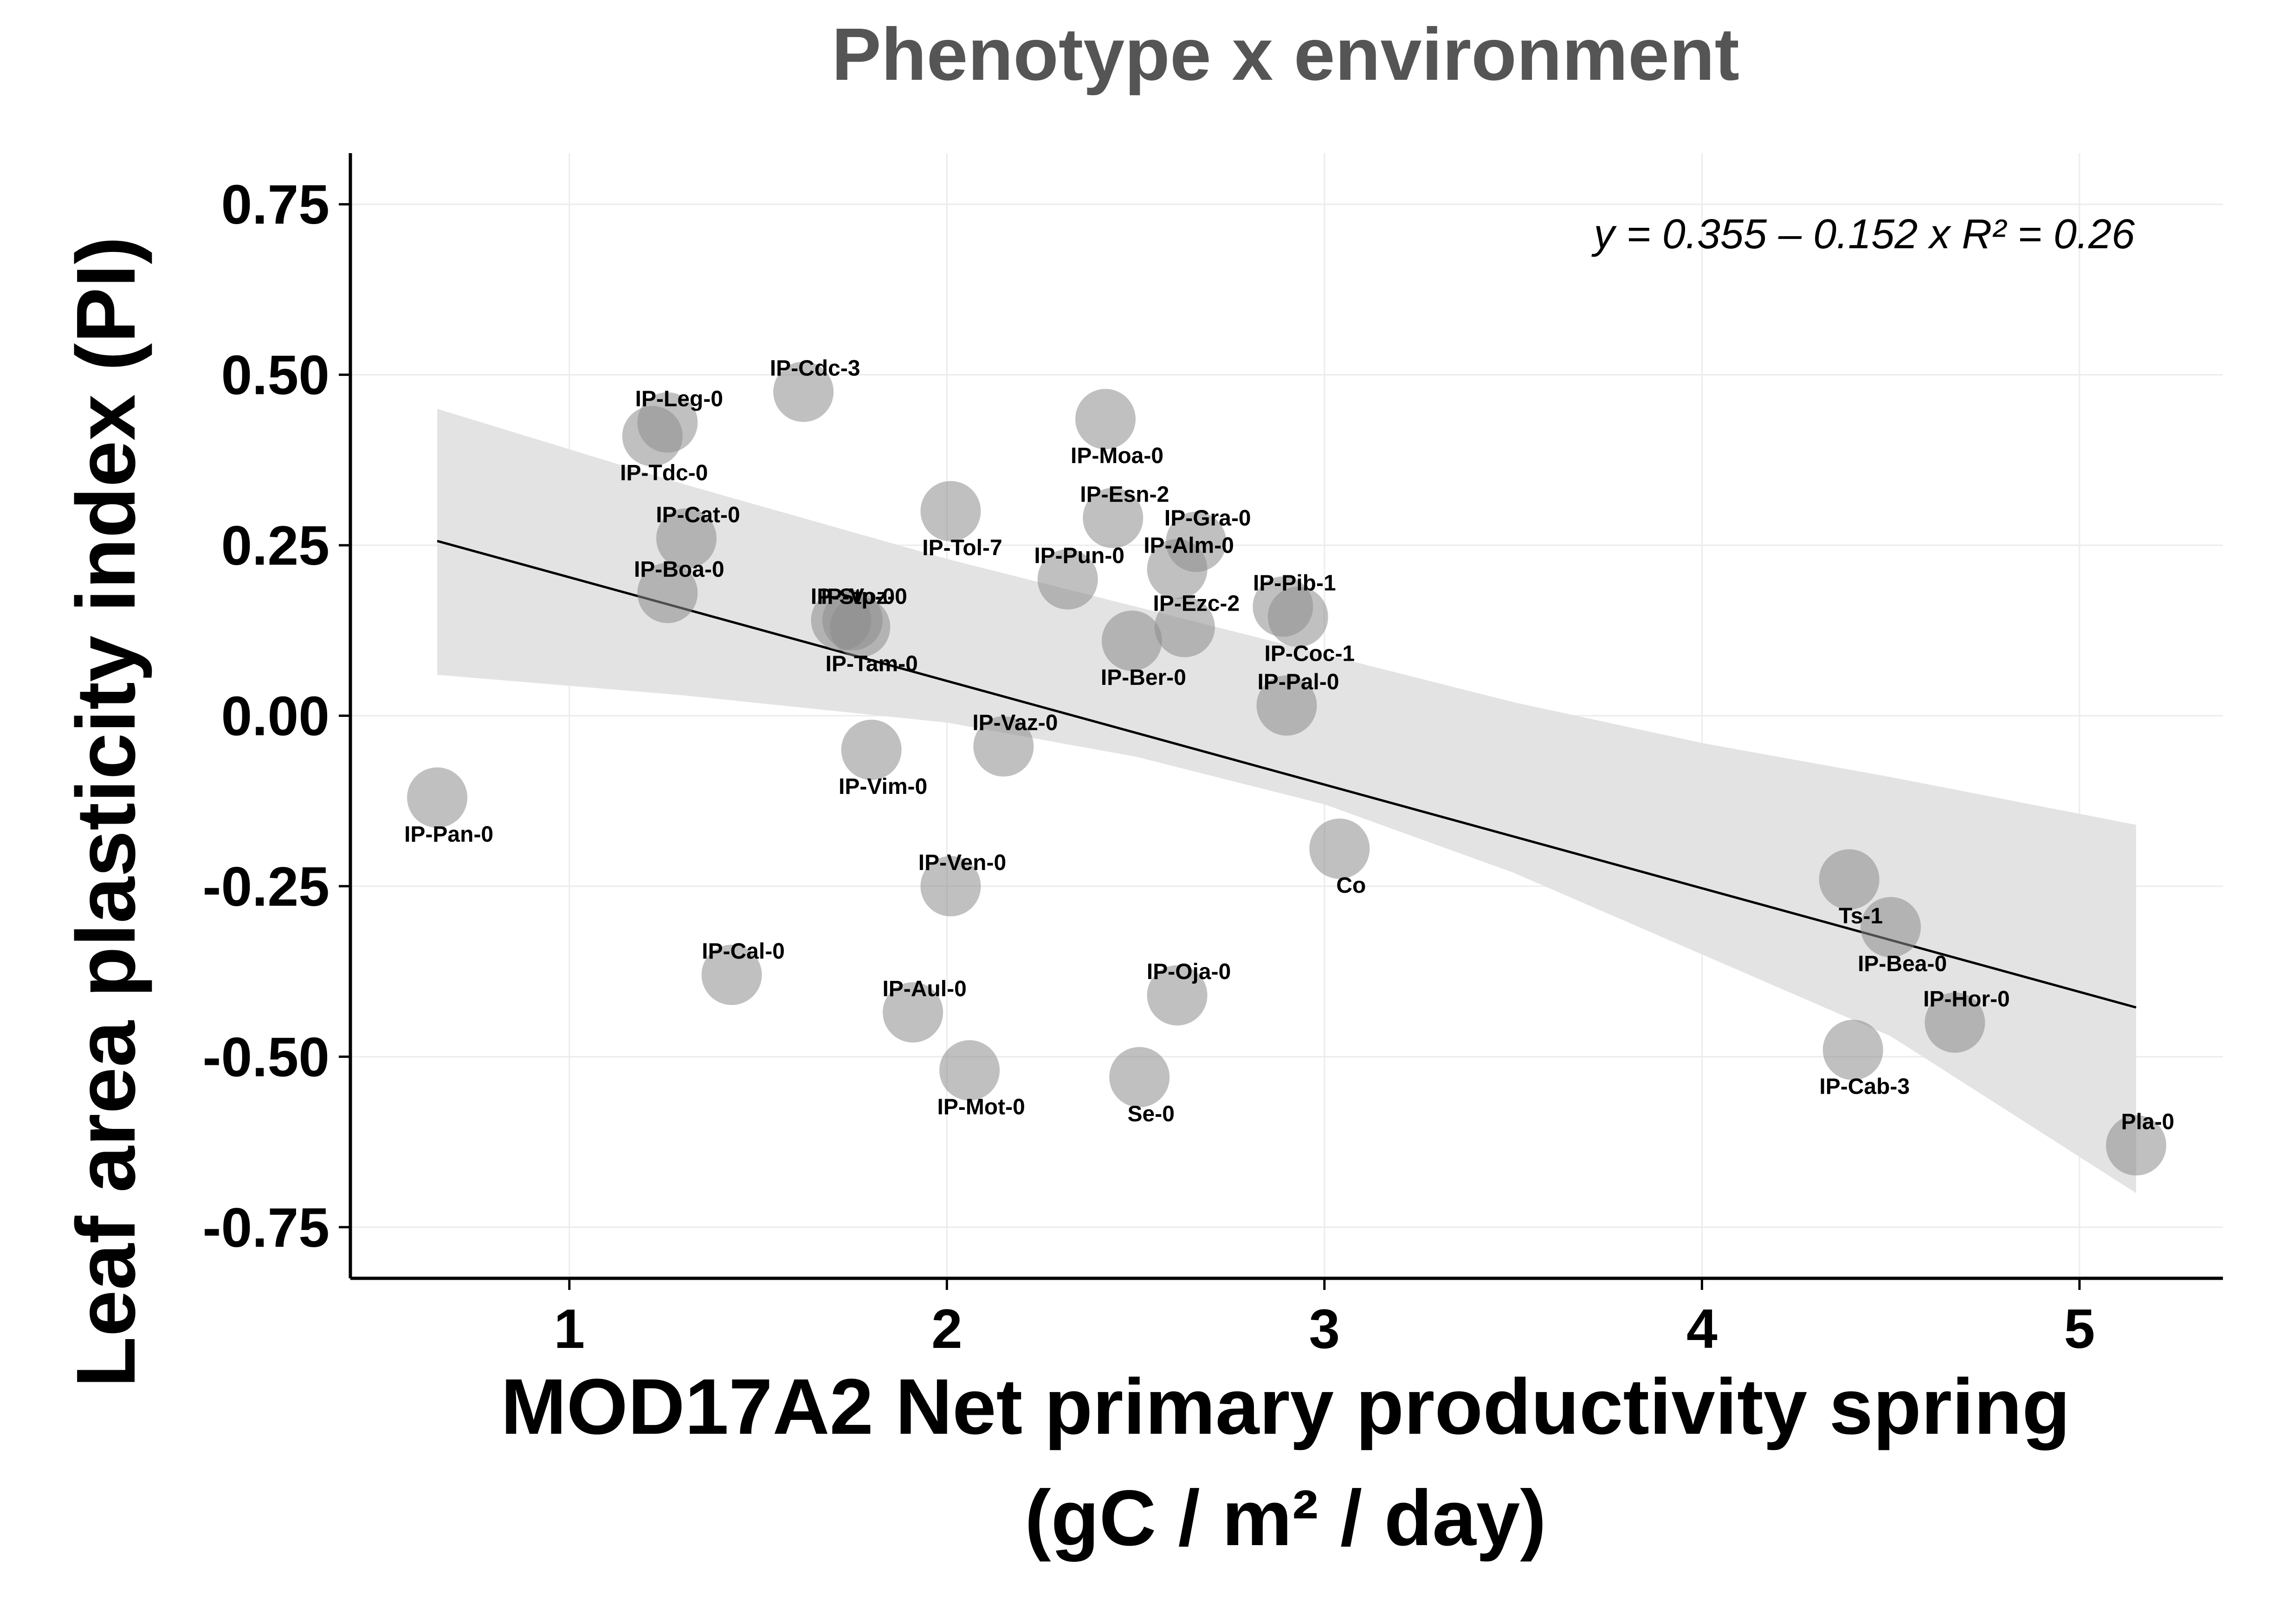 The image size is (2274, 1624). Describe the element at coordinates (872, 663) in the screenshot. I see `point-label: IP-Tam-0` at that location.